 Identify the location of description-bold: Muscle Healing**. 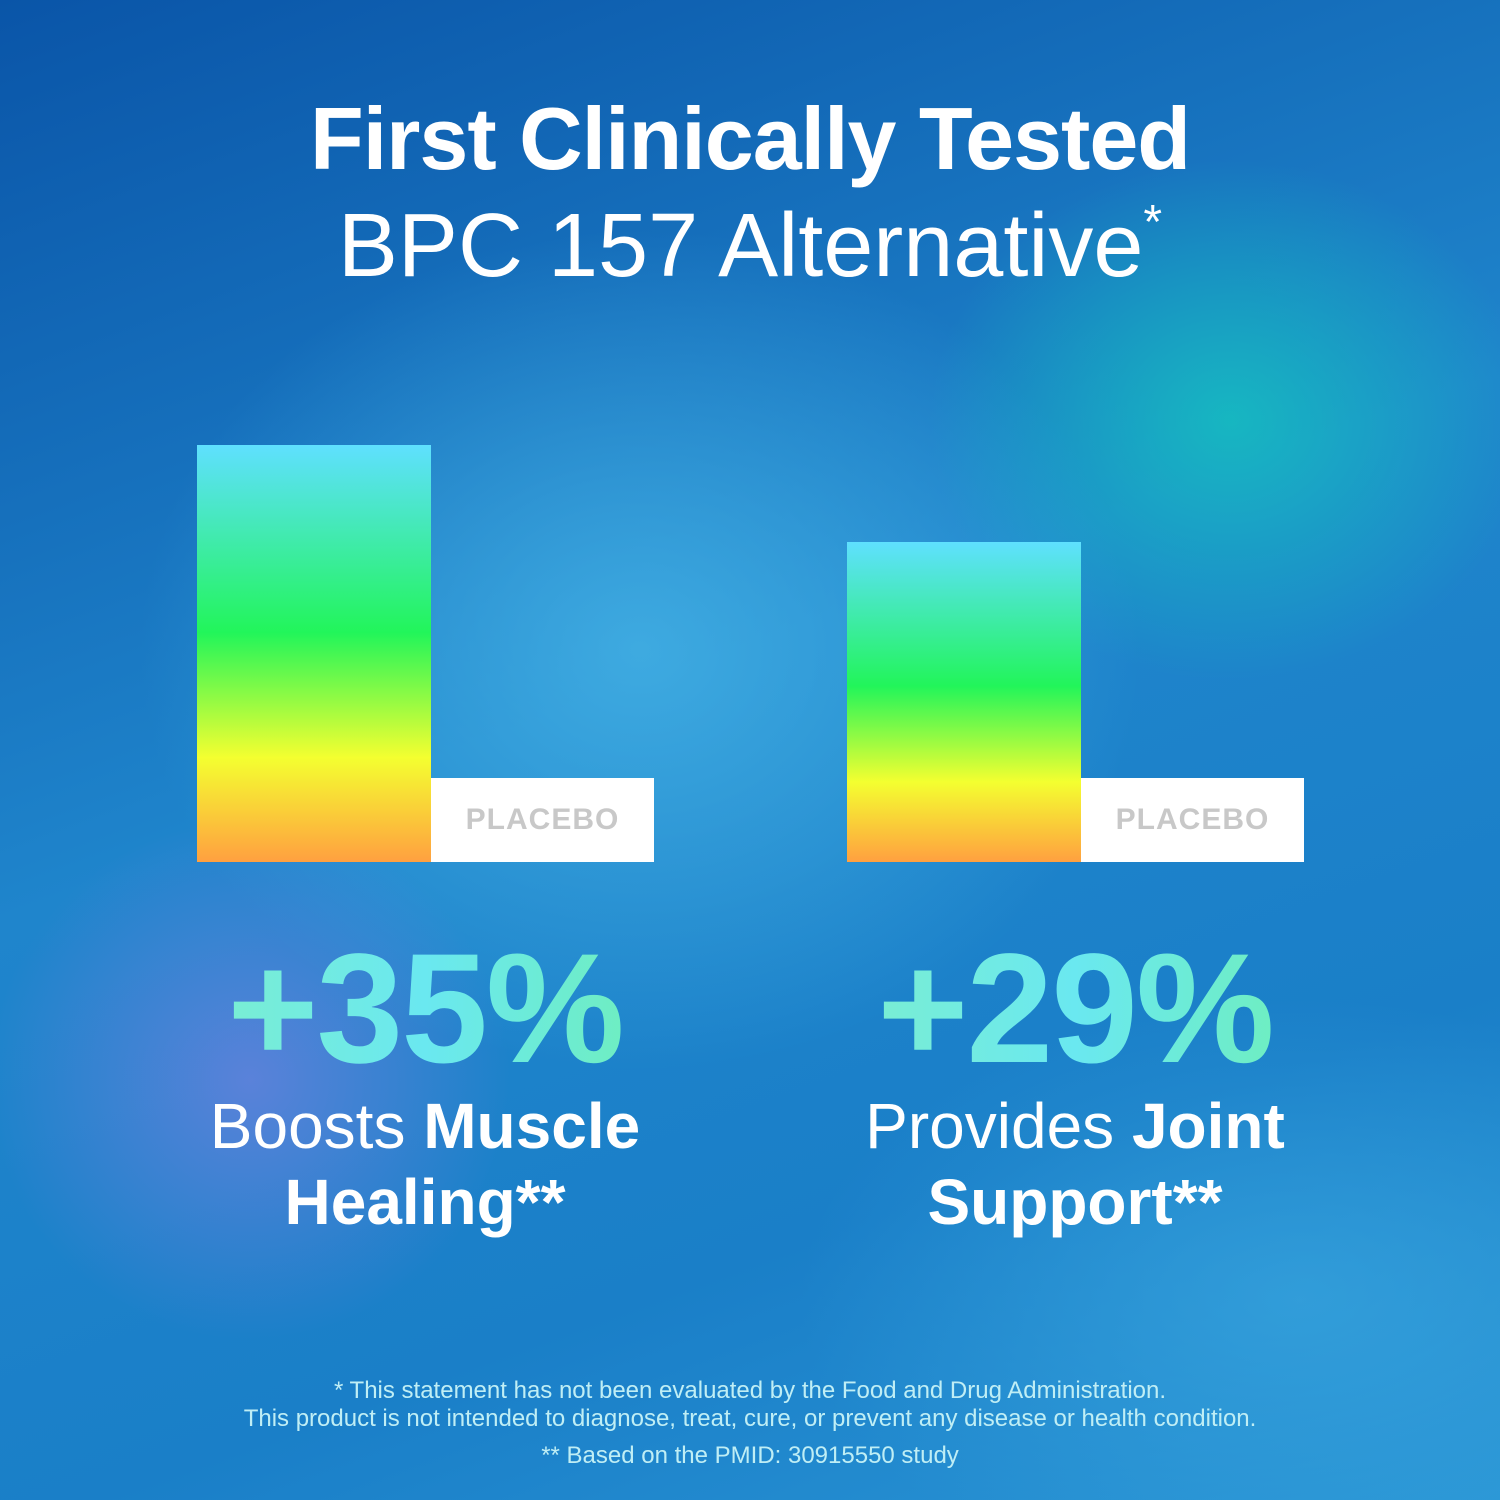
(462, 1164).